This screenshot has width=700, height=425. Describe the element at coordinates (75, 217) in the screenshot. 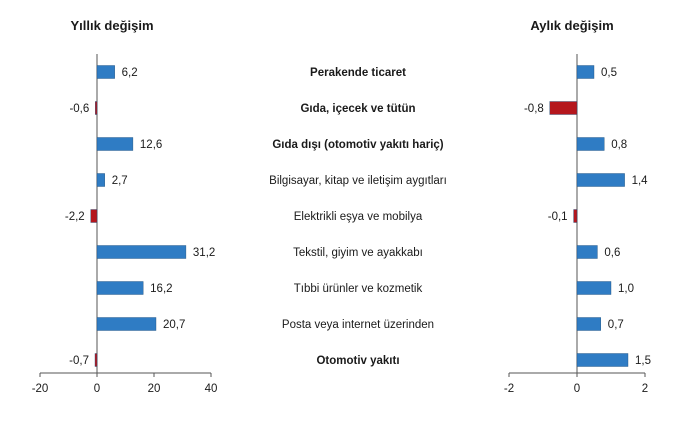

I see `annual-value-label: -2,2` at that location.